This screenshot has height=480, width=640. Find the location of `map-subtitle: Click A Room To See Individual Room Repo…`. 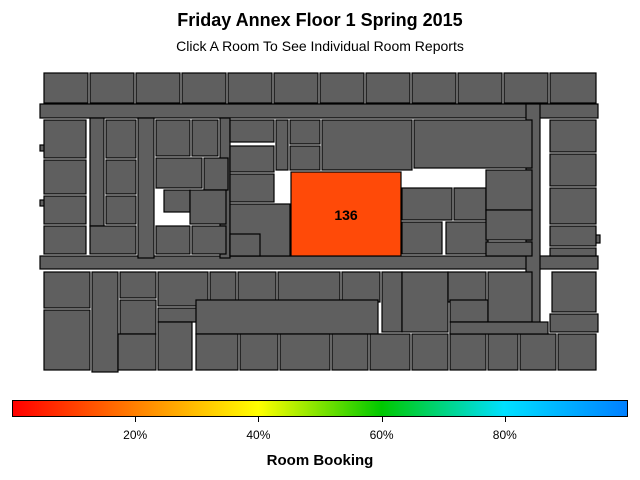

map-subtitle: Click A Room To See Individual Room Repo… is located at coordinates (320, 46).